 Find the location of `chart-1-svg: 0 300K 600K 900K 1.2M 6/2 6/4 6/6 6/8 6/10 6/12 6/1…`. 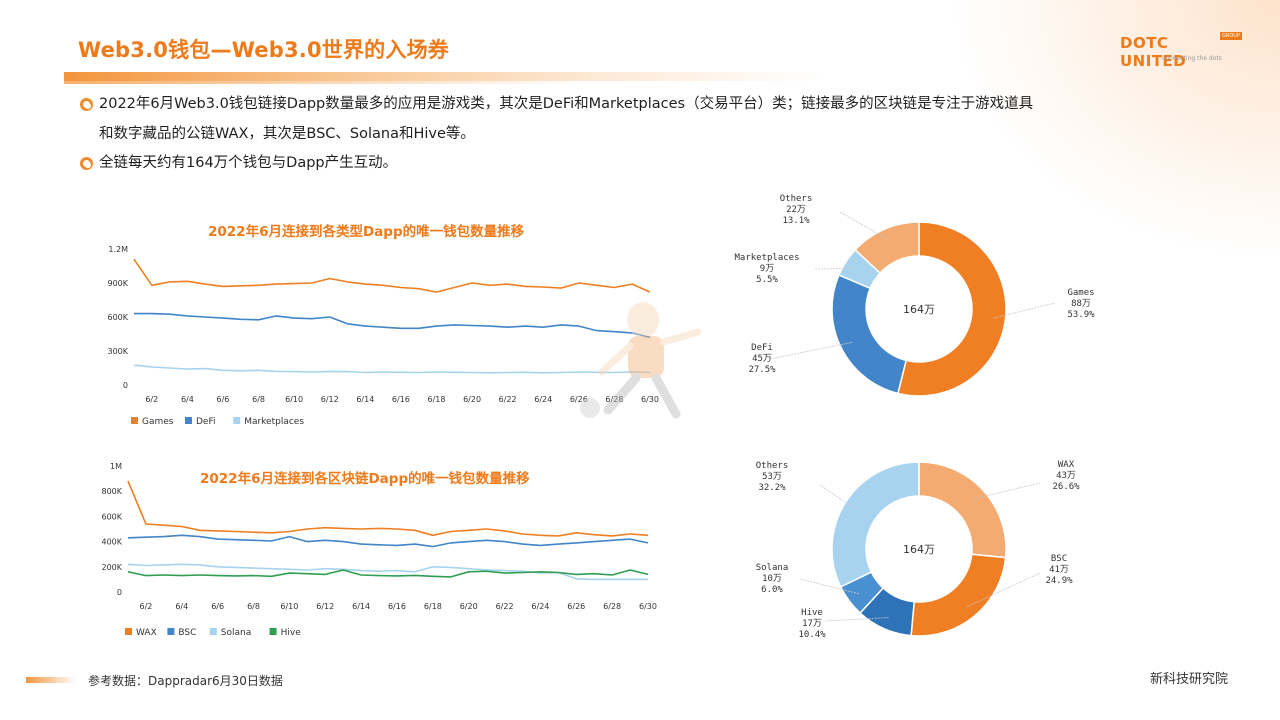

chart-1-svg: 0 300K 600K 900K 1.2M 6/2 6/4 6/6 6/8 6/10 6/12 6/1… is located at coordinates (383, 336).